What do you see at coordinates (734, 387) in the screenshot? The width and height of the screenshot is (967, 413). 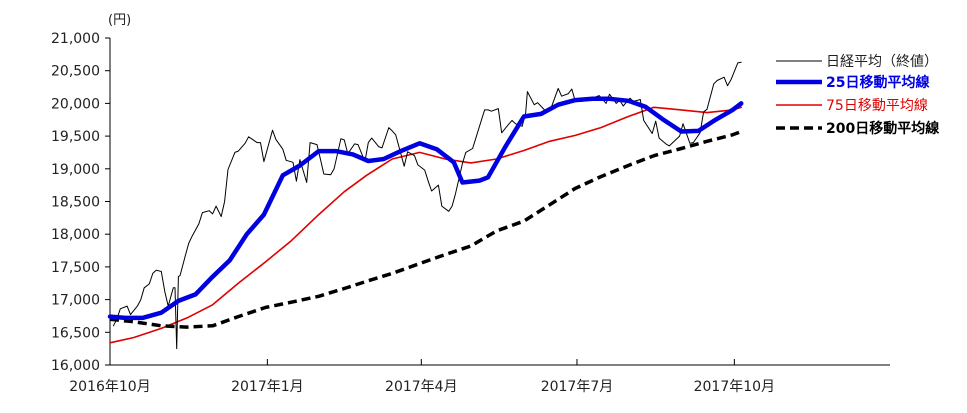 I see `x-tick-label: 2017年10月` at bounding box center [734, 387].